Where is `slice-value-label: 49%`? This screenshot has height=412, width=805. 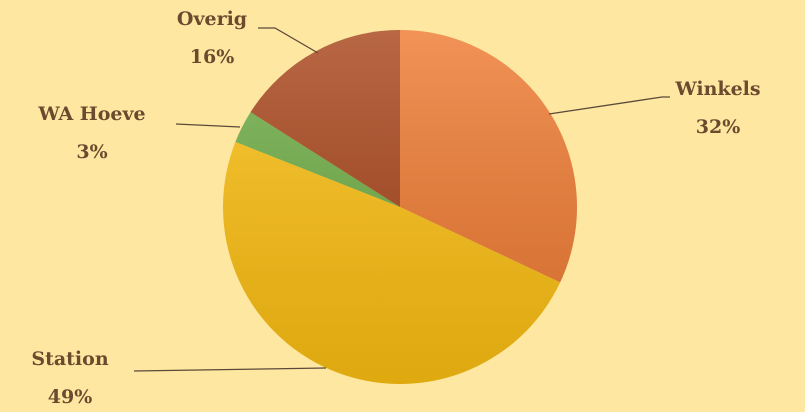
slice-value-label: 49% is located at coordinates (70, 397).